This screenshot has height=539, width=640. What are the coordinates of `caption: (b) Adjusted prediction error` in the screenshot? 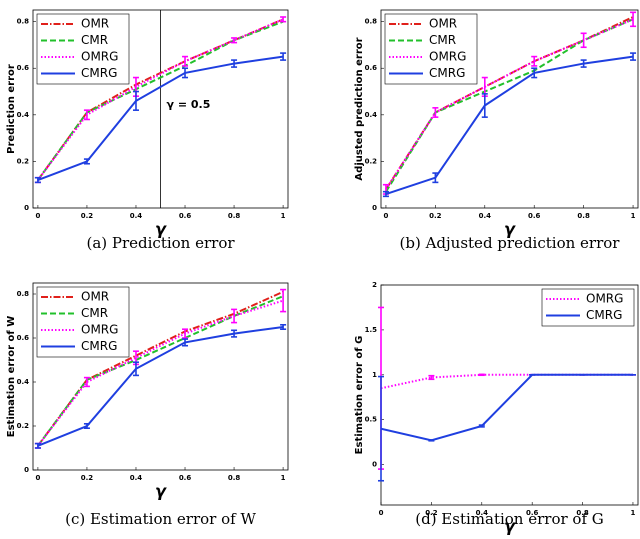 It's located at (510, 243).